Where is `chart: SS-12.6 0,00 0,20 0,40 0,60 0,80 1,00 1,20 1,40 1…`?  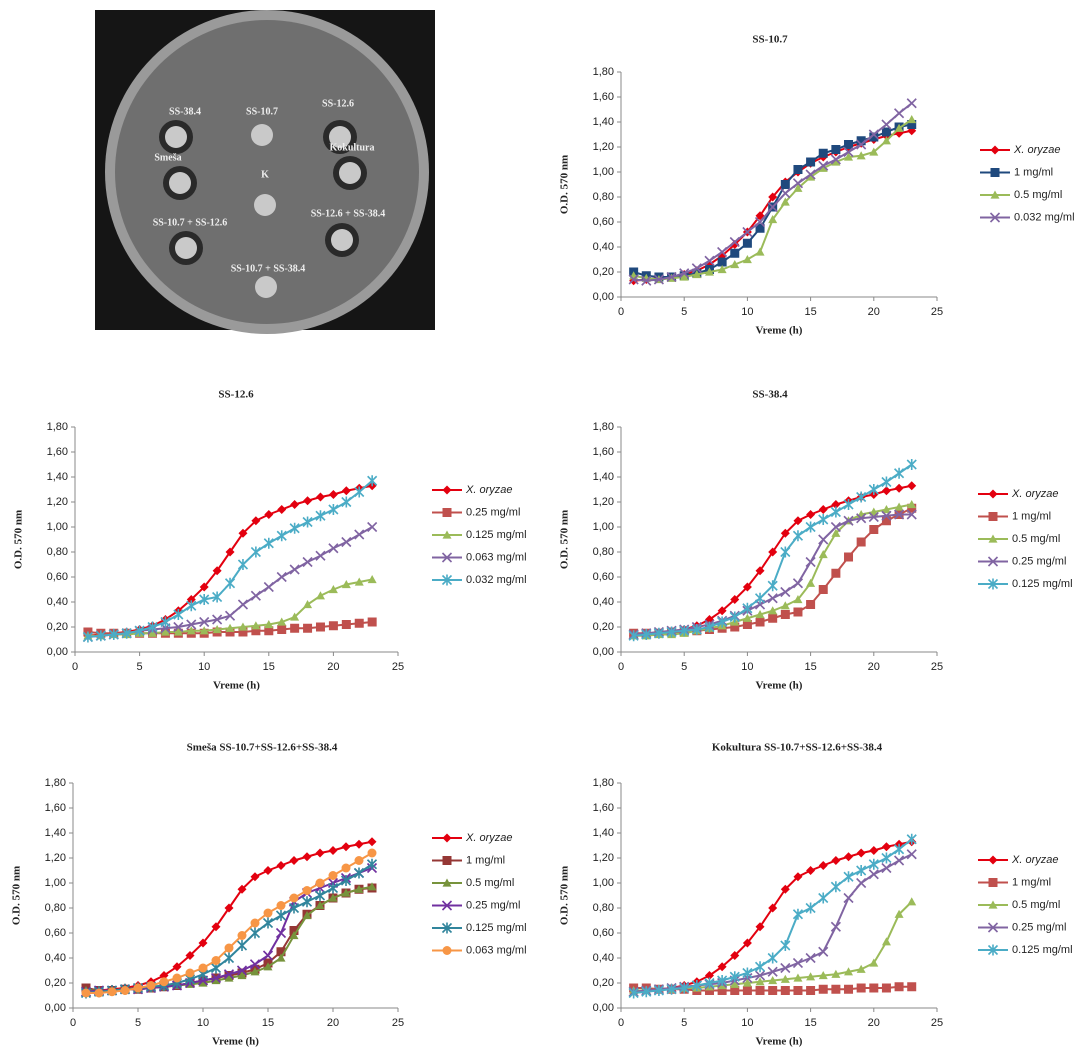
chart: SS-12.6 0,00 0,20 0,40 0,60 0,80 1,00 1,20 1,40 1… is located at coordinates (270, 540).